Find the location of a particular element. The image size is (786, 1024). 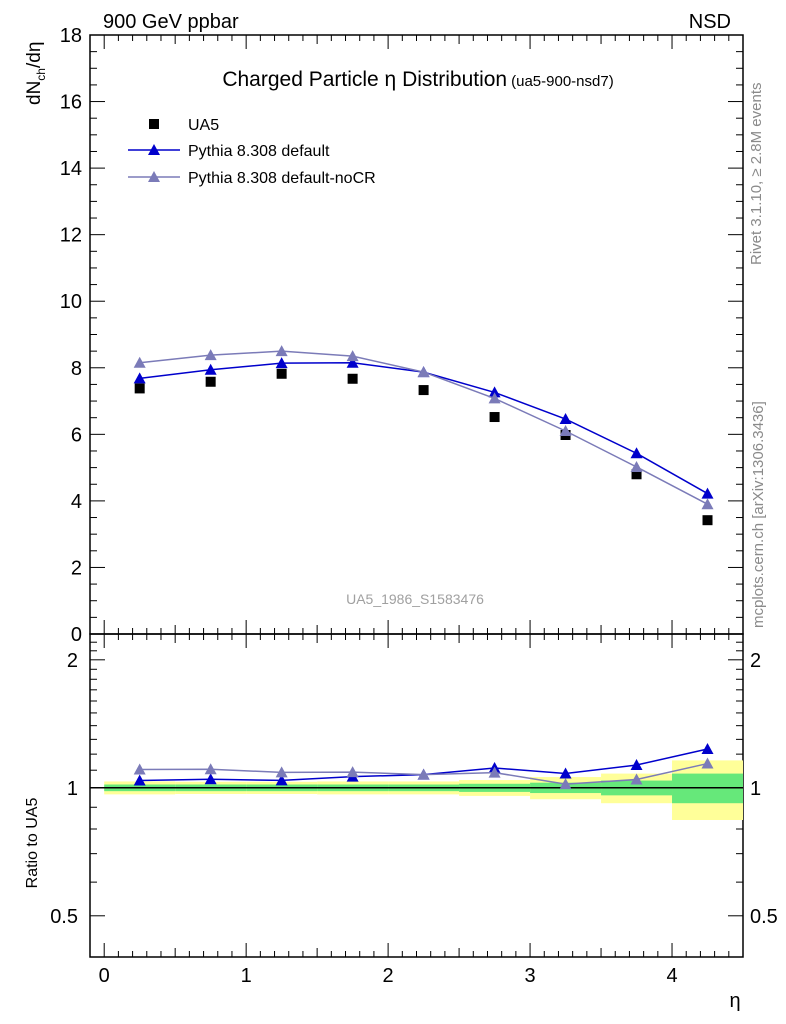

ratio-y-tick-label: 1 is located at coordinates (72, 789).